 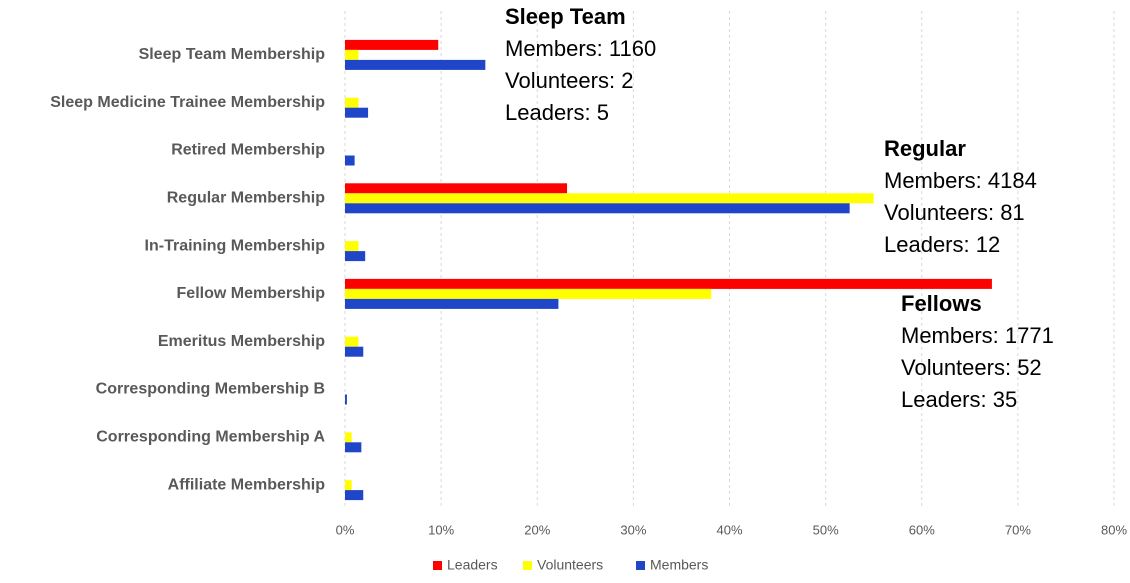 What do you see at coordinates (537, 529) in the screenshot?
I see `x-tick-label: 20%` at bounding box center [537, 529].